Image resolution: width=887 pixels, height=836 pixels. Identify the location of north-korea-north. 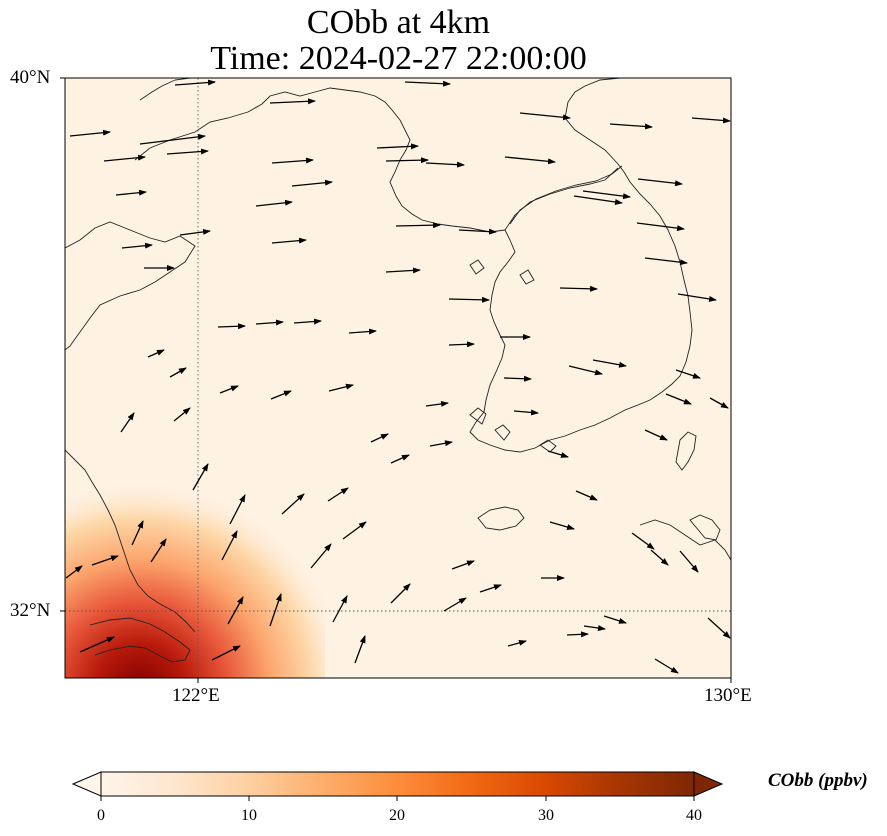
(592, 121).